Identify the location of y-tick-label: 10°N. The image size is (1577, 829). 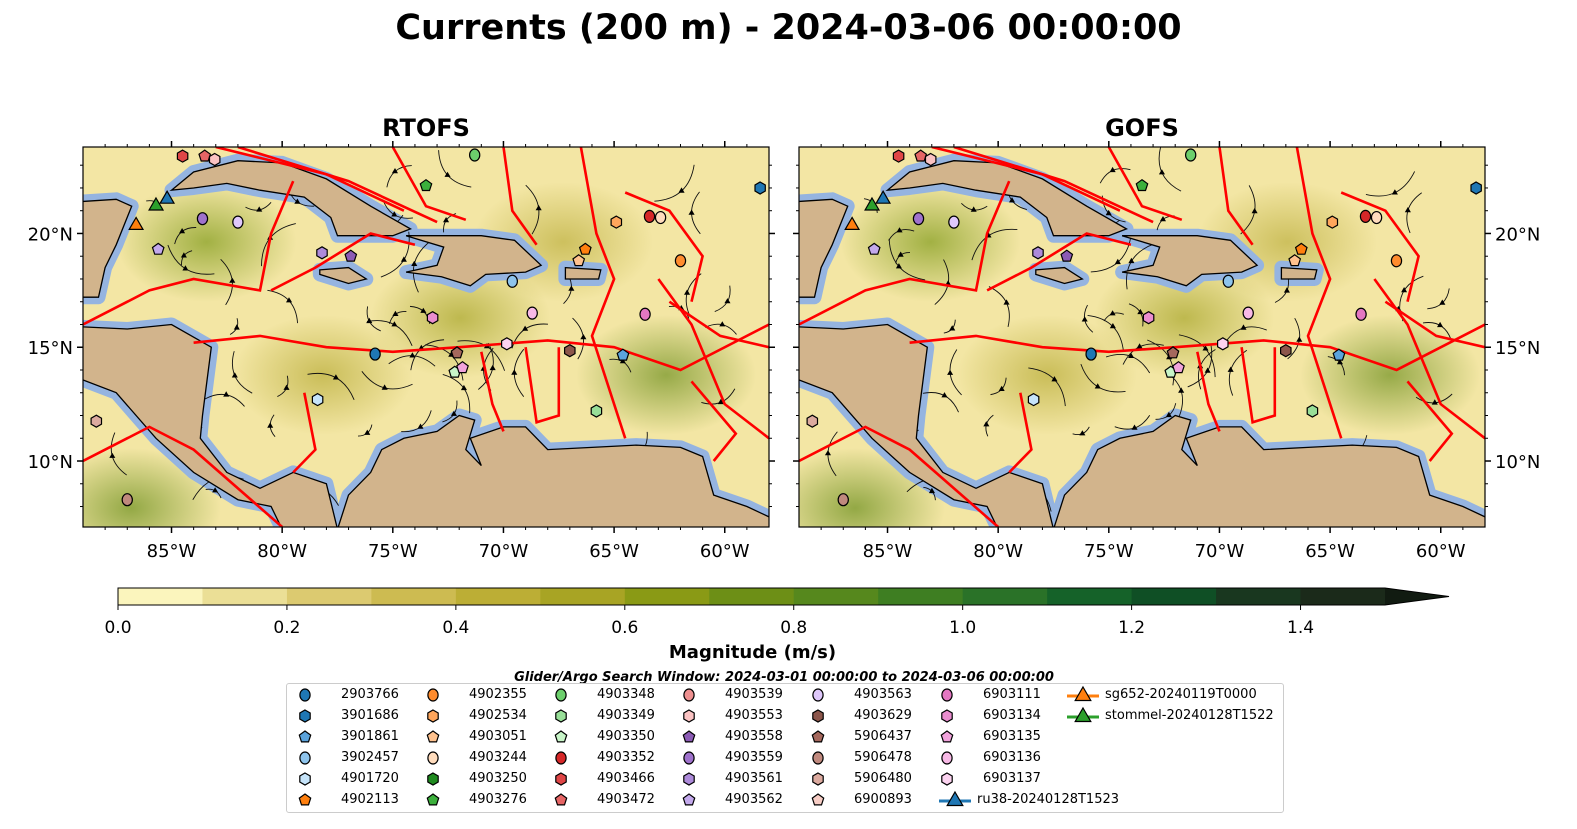
(1517, 462).